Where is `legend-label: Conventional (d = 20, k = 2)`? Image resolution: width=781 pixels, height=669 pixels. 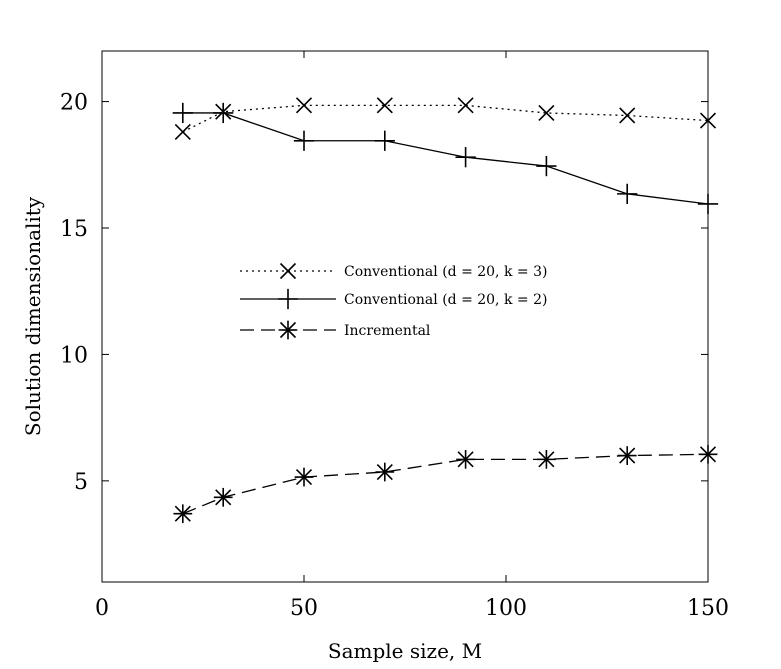 legend-label: Conventional (d = 20, k = 2) is located at coordinates (445, 300).